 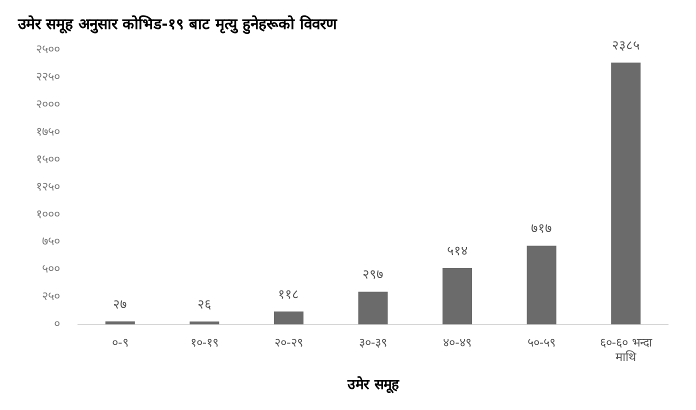 What do you see at coordinates (48, 77) in the screenshot?
I see `y-tick-label: २२५०` at bounding box center [48, 77].